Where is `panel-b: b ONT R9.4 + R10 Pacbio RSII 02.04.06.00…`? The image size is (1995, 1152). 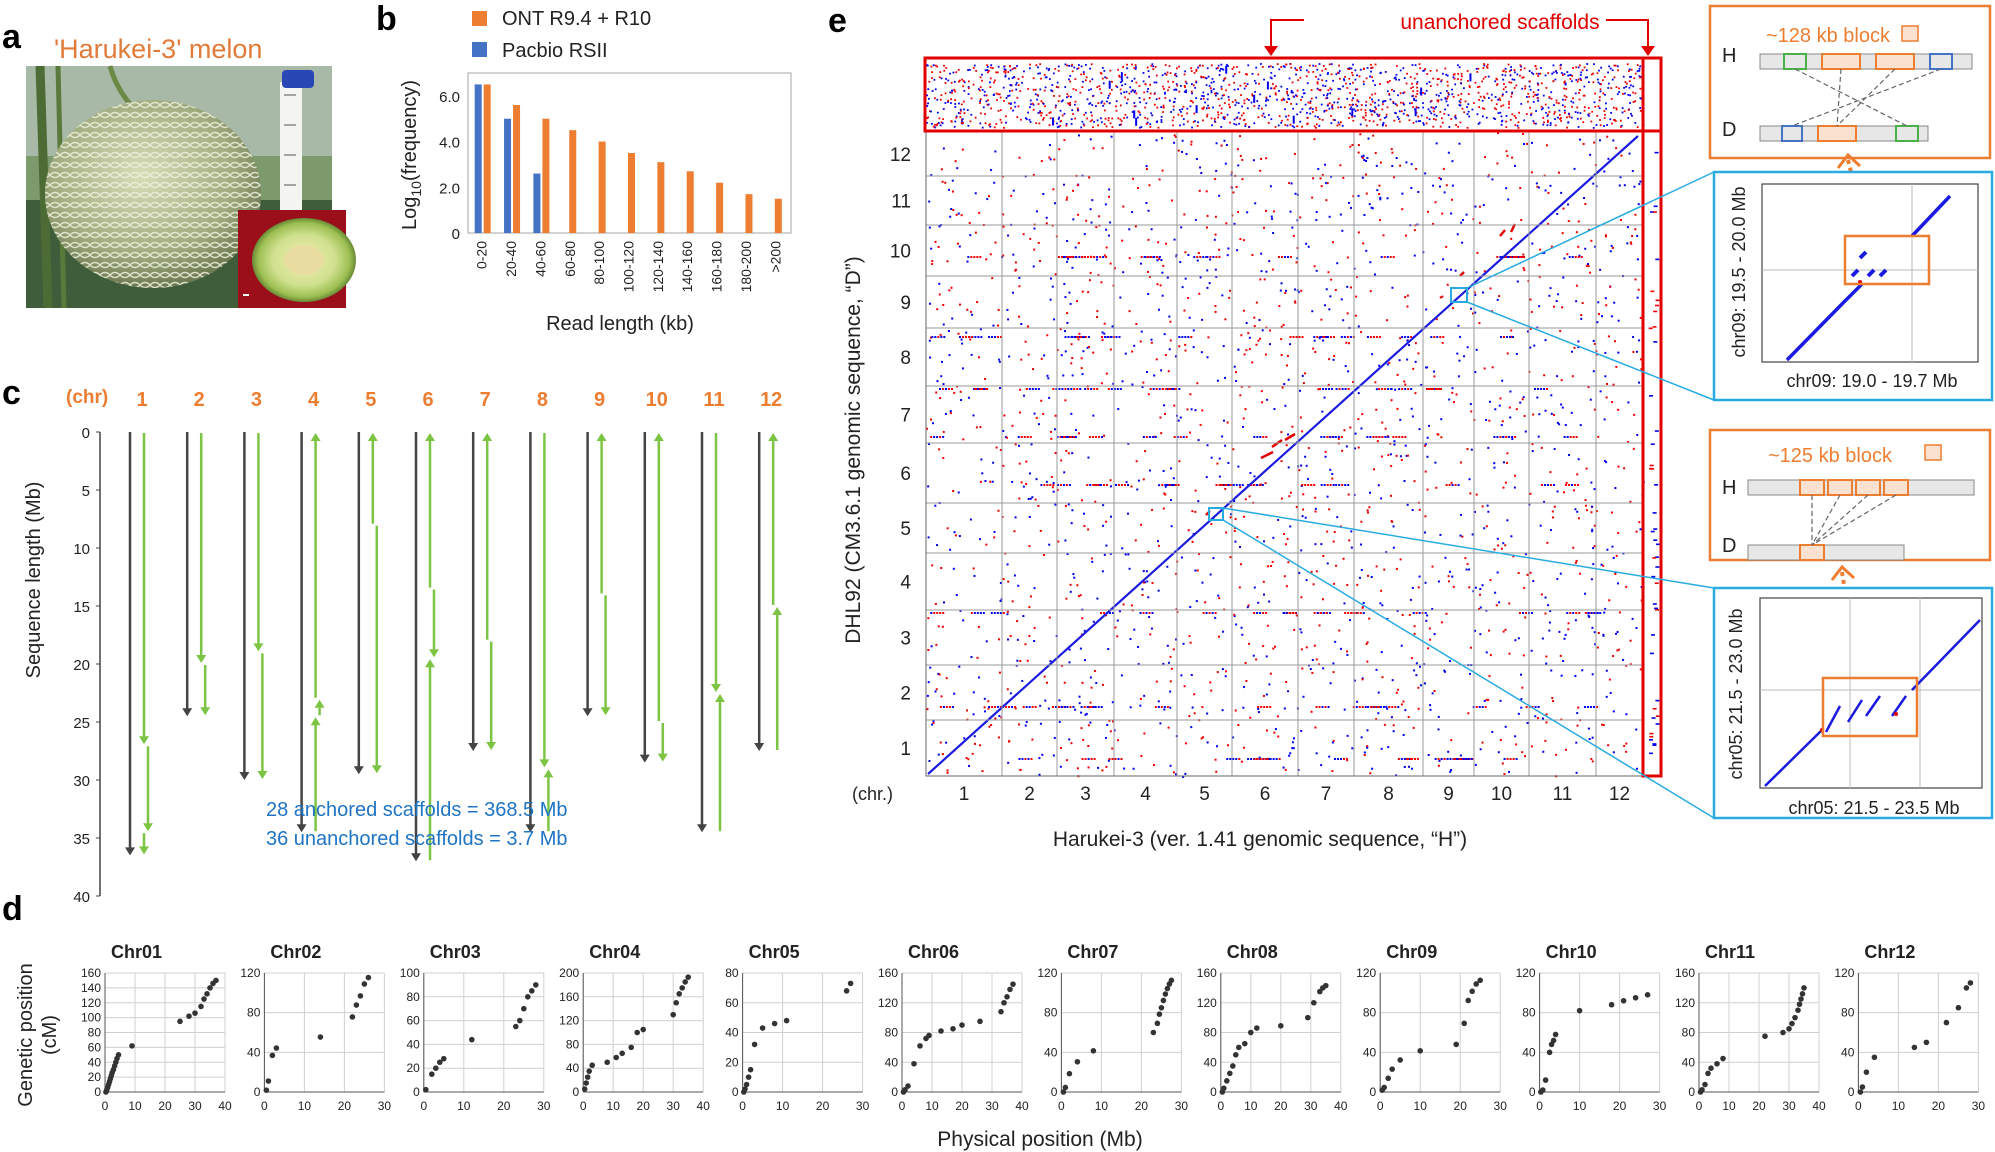 panel-b: b ONT R9.4 + R10 Pacbio RSII 02.04.06.00… is located at coordinates (584, 167).